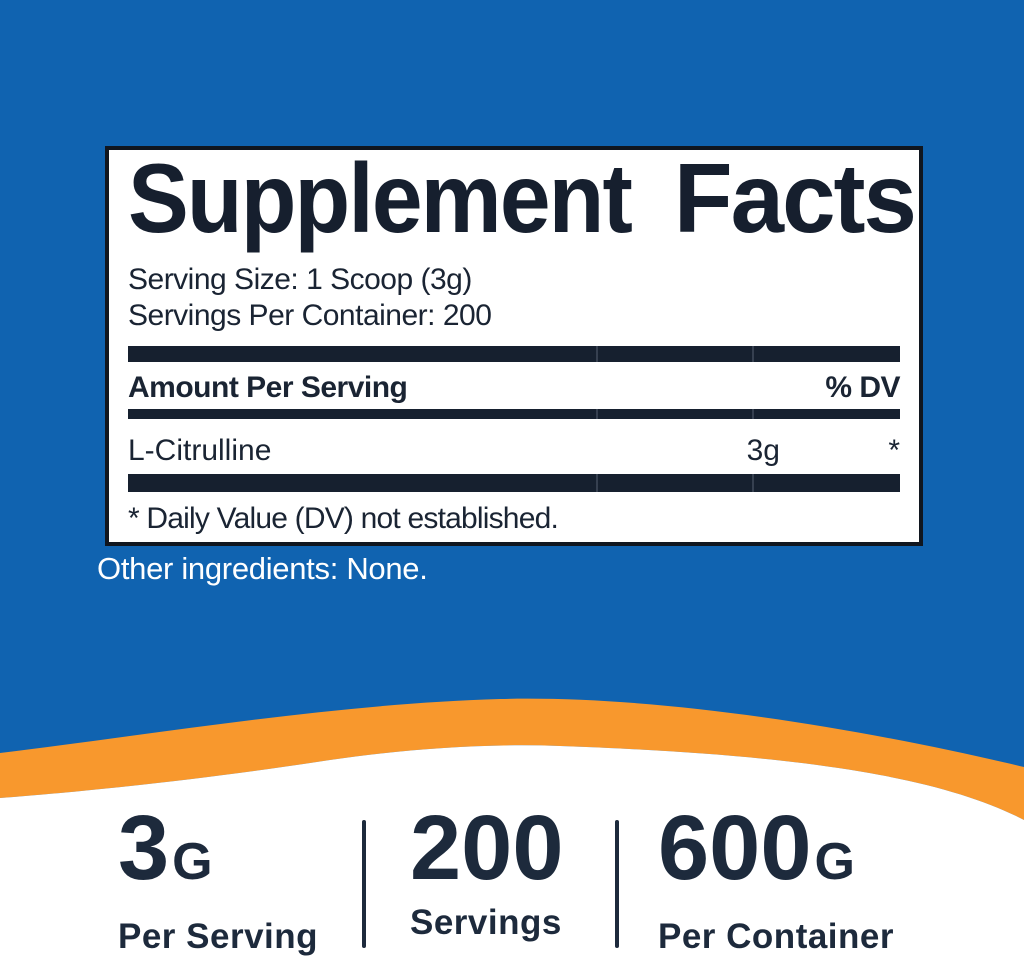 The width and height of the screenshot is (1024, 956). What do you see at coordinates (144, 848) in the screenshot?
I see `stat-number: 3` at bounding box center [144, 848].